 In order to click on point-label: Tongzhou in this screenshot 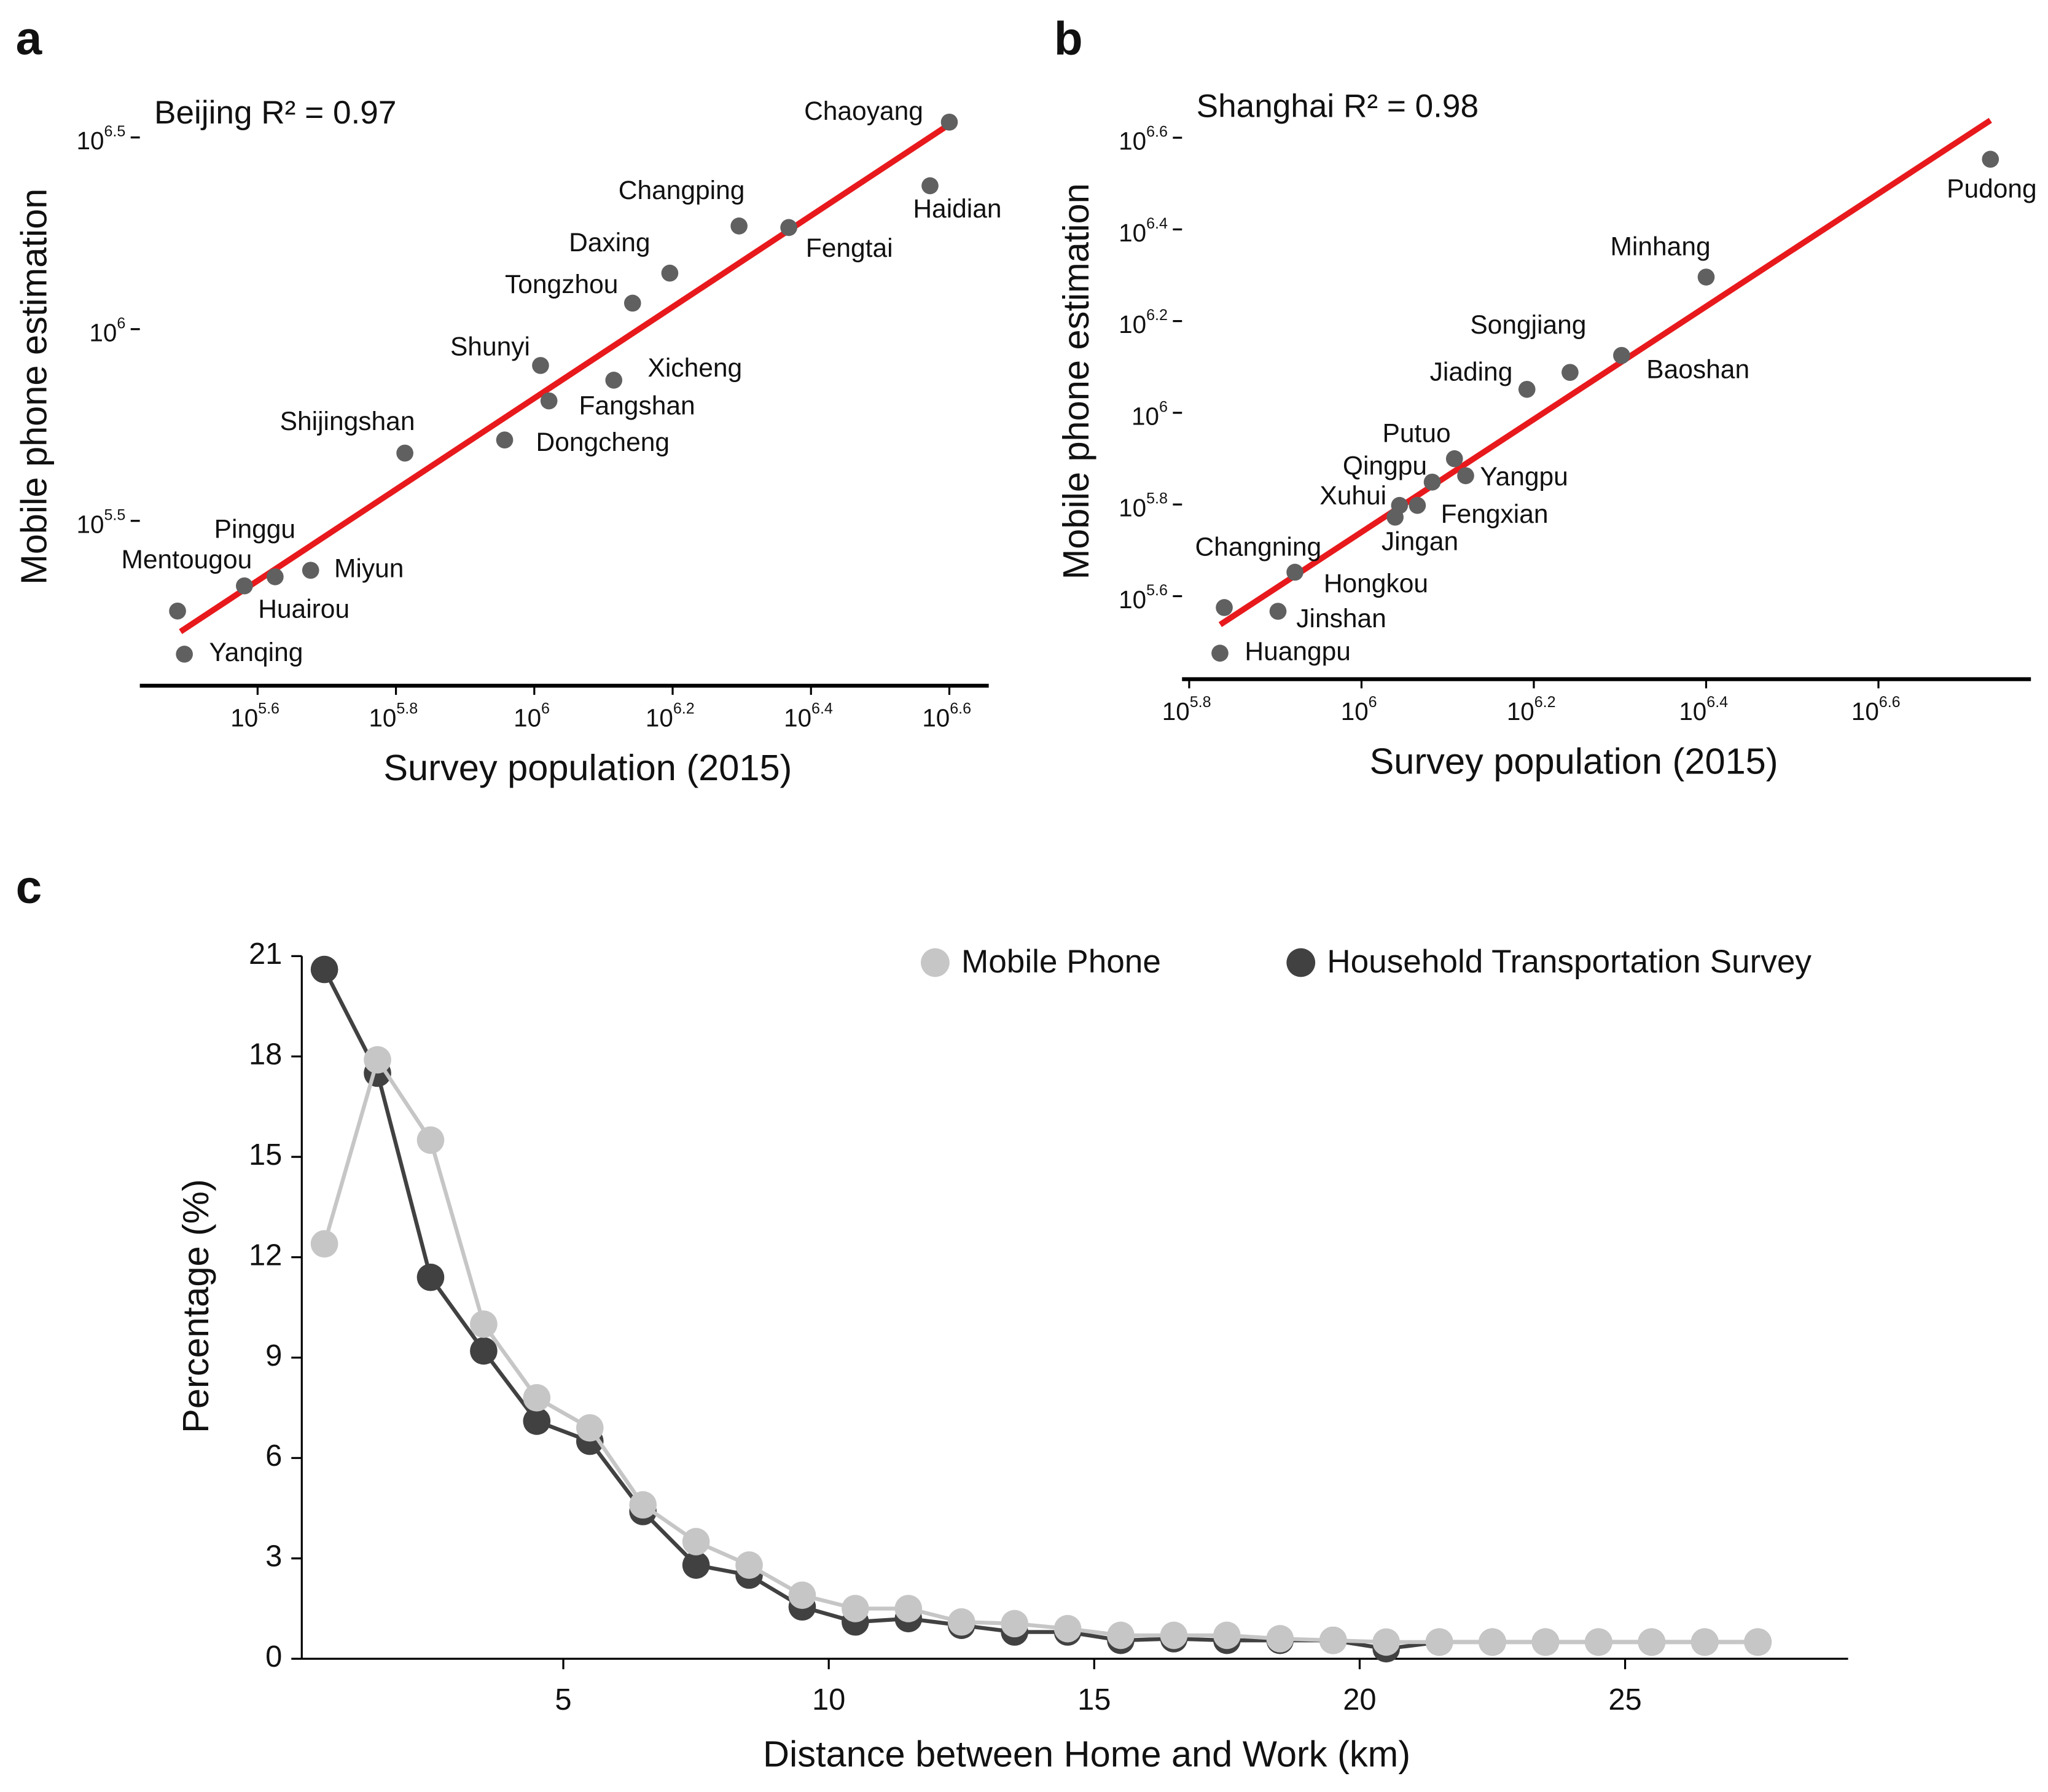, I will do `click(561, 284)`.